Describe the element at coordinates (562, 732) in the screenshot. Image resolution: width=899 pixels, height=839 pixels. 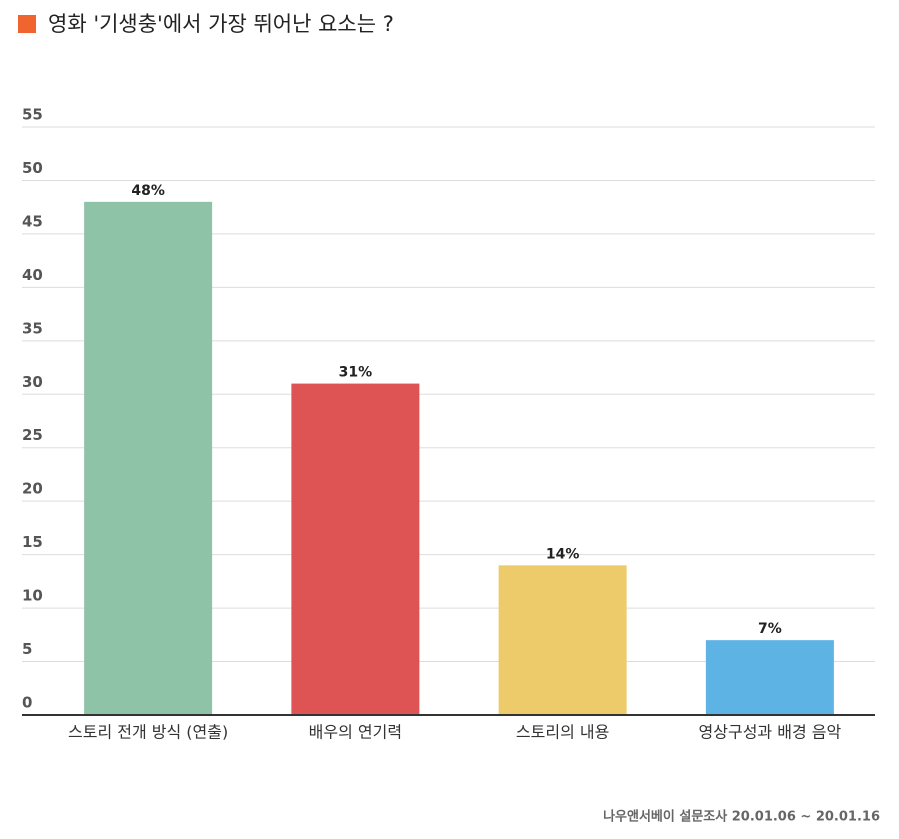
I see `x-tick-label: 스토리의 내용` at that location.